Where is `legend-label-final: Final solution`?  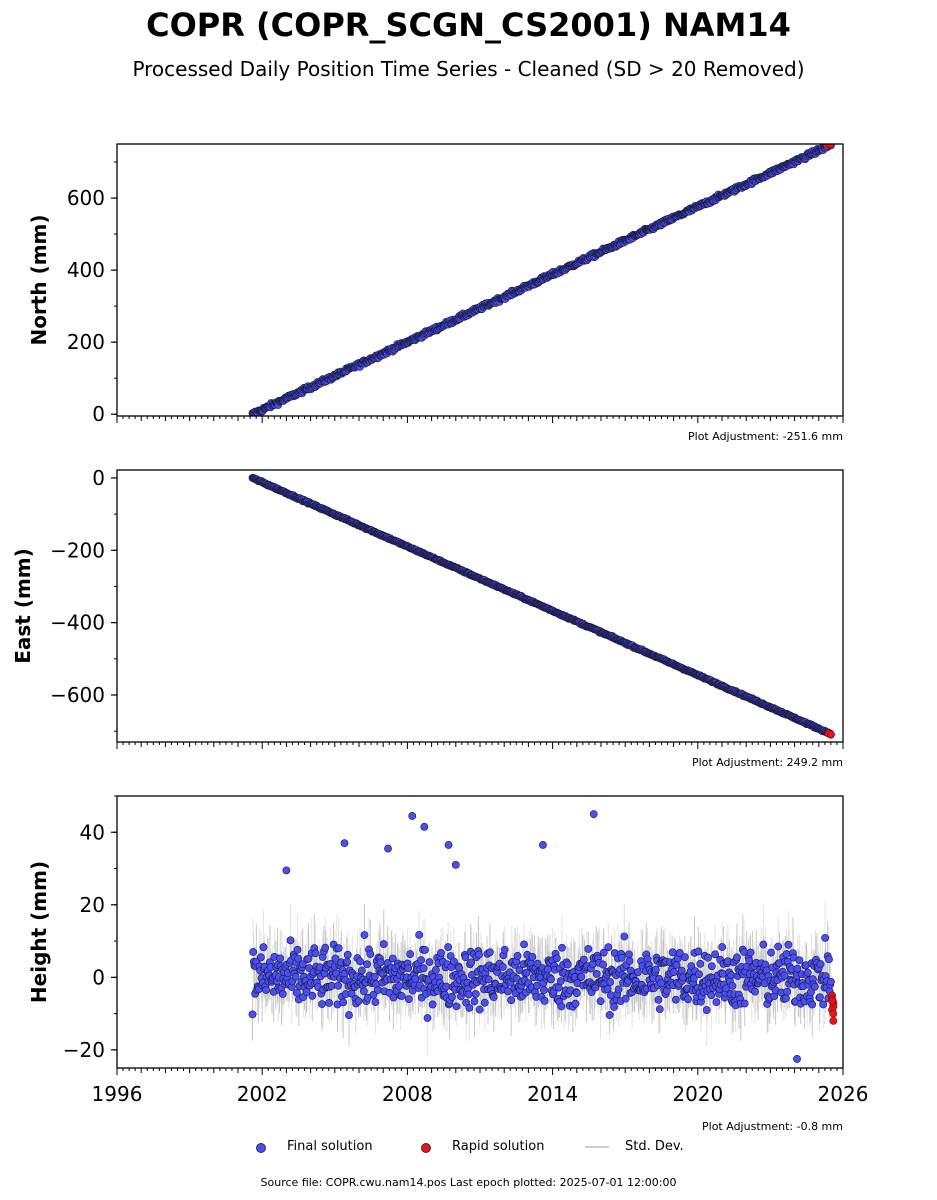 legend-label-final: Final solution is located at coordinates (330, 1146).